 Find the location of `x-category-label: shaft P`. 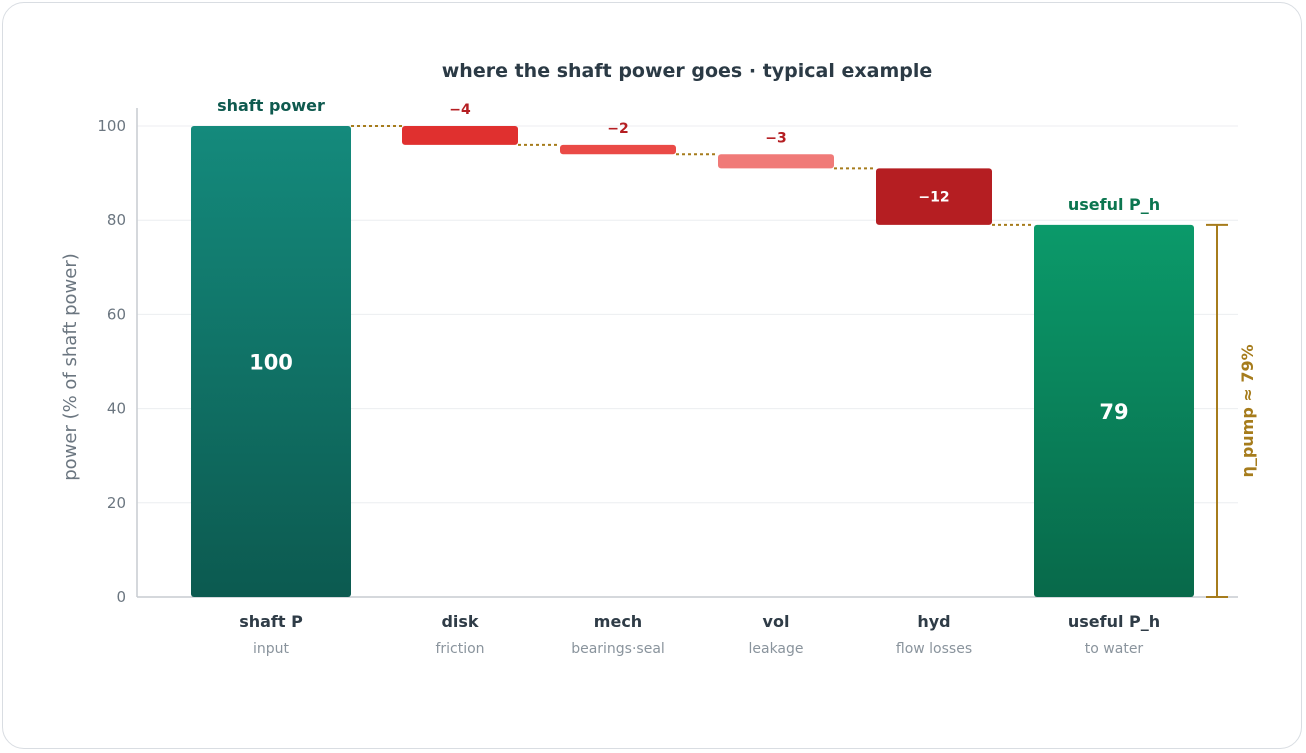

x-category-label: shaft P is located at coordinates (271, 621).